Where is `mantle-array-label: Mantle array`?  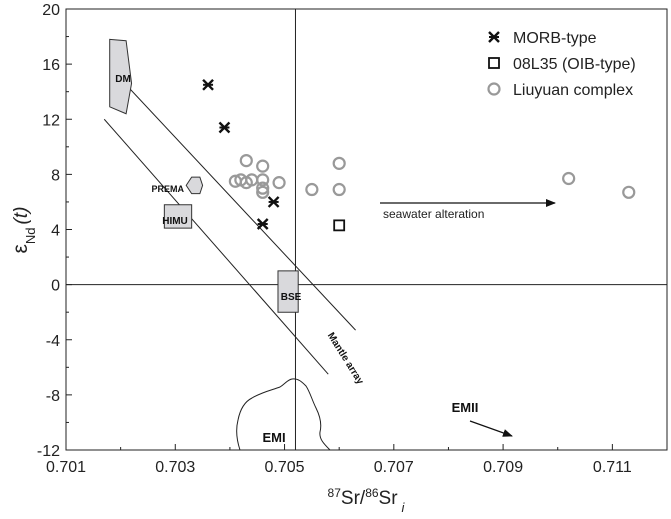
mantle-array-label: Mantle array is located at coordinates (345, 359).